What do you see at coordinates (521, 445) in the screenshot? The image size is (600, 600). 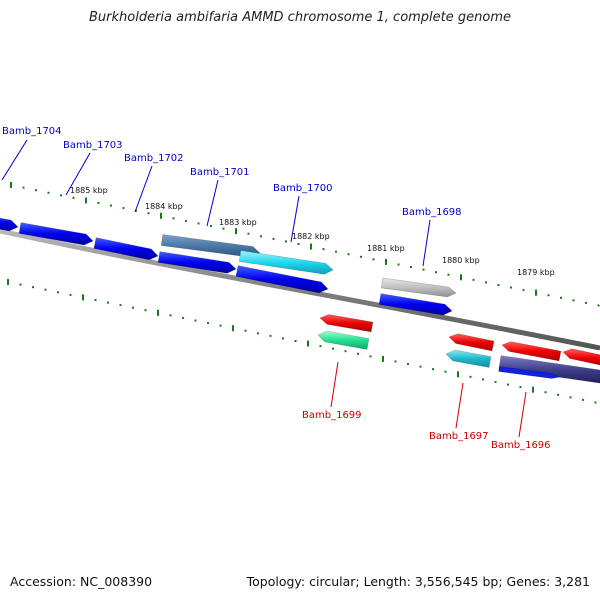 I see `gene-label-reverse: Bamb_1696` at bounding box center [521, 445].